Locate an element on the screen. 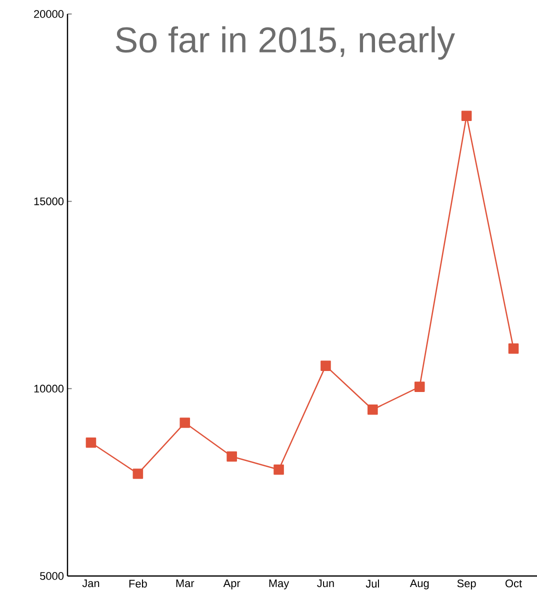 The image size is (537, 606). chart-title: So far in 2015, nearly is located at coordinates (285, 43).